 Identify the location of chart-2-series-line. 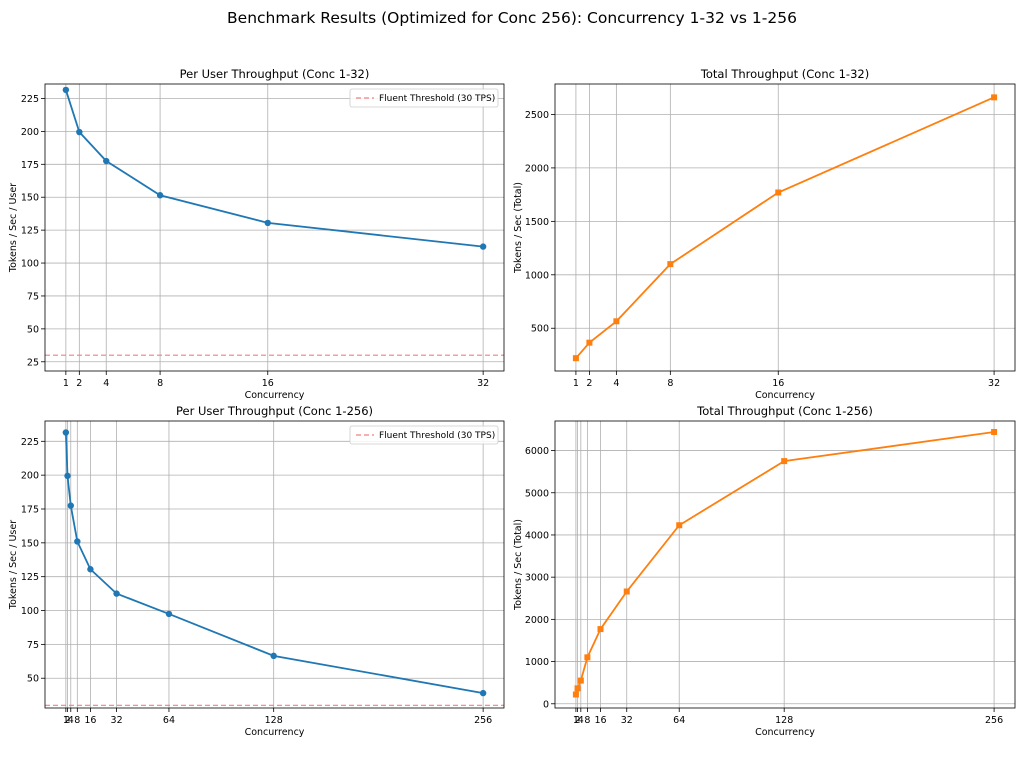
(785, 227).